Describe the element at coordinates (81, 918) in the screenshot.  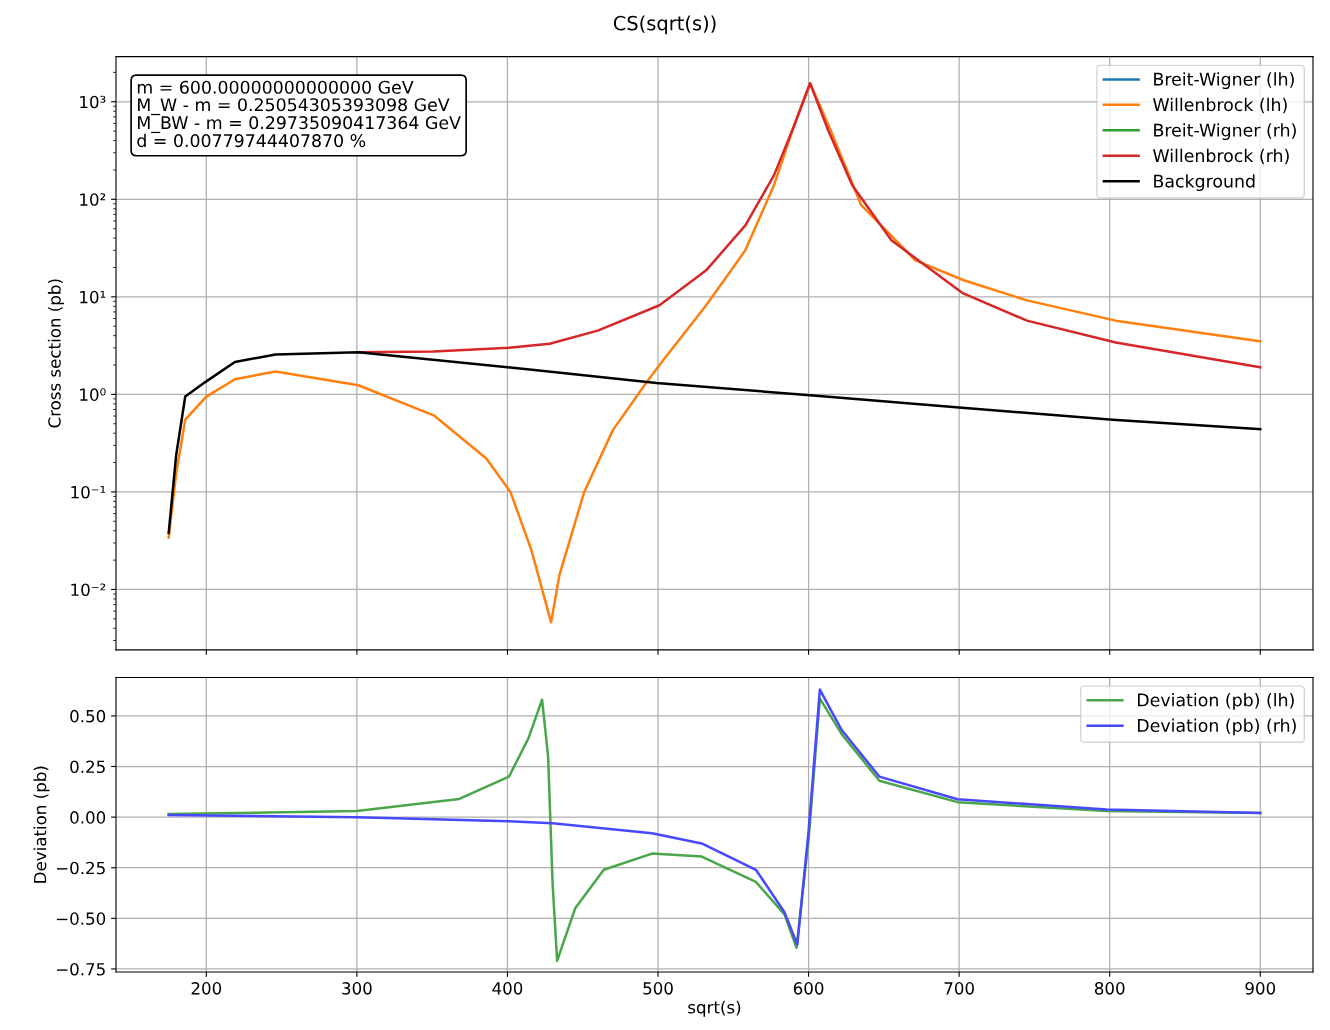
I see `y-tick-label: −0.50` at that location.